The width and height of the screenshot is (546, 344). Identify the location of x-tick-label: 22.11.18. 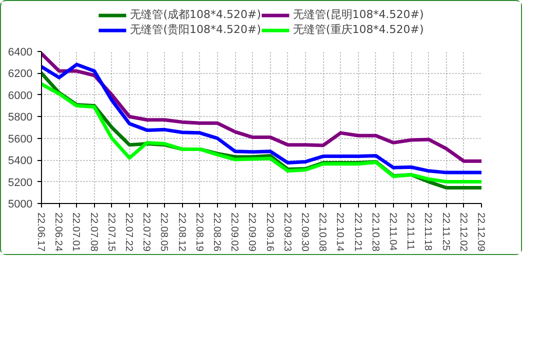
(428, 232).